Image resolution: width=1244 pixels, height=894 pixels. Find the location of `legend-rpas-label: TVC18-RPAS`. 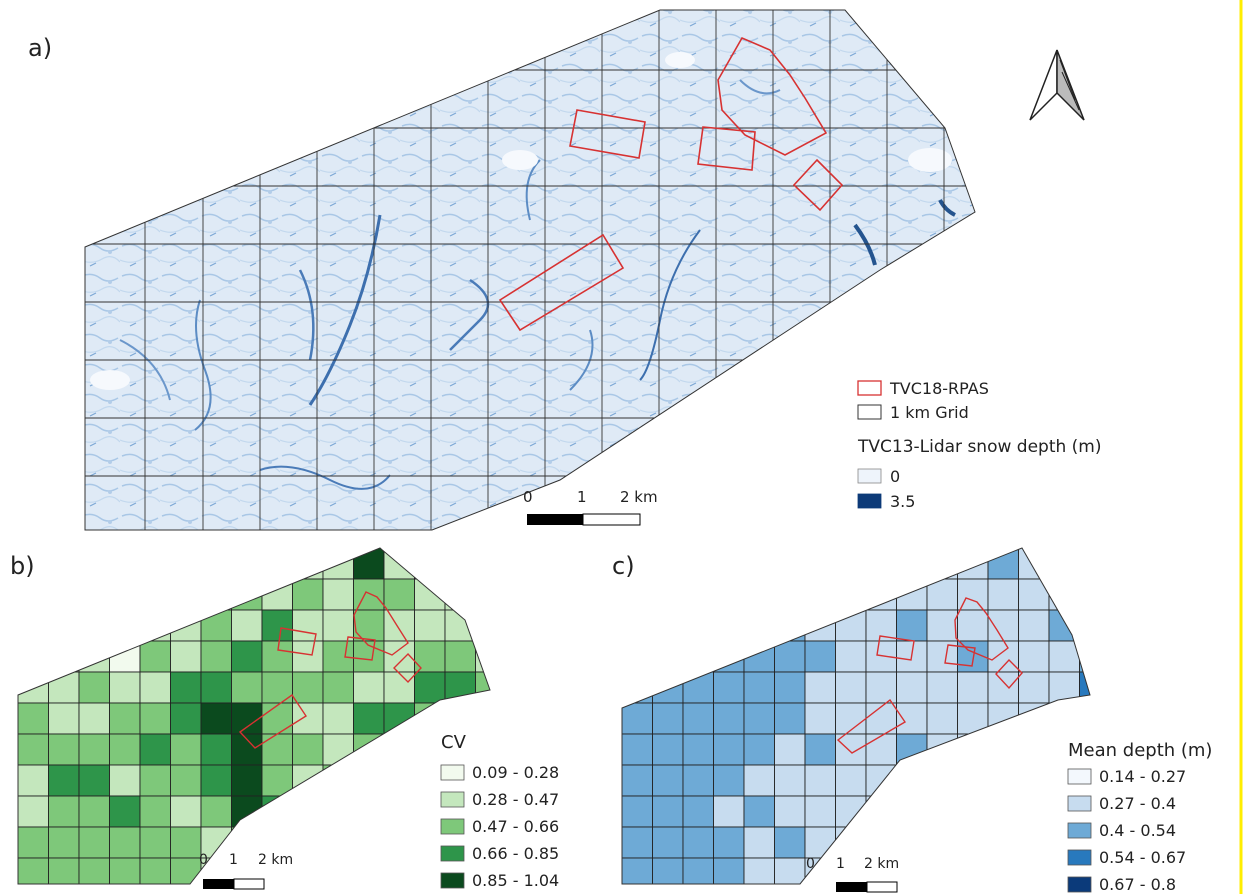

legend-rpas-label: TVC18-RPAS is located at coordinates (939, 388).